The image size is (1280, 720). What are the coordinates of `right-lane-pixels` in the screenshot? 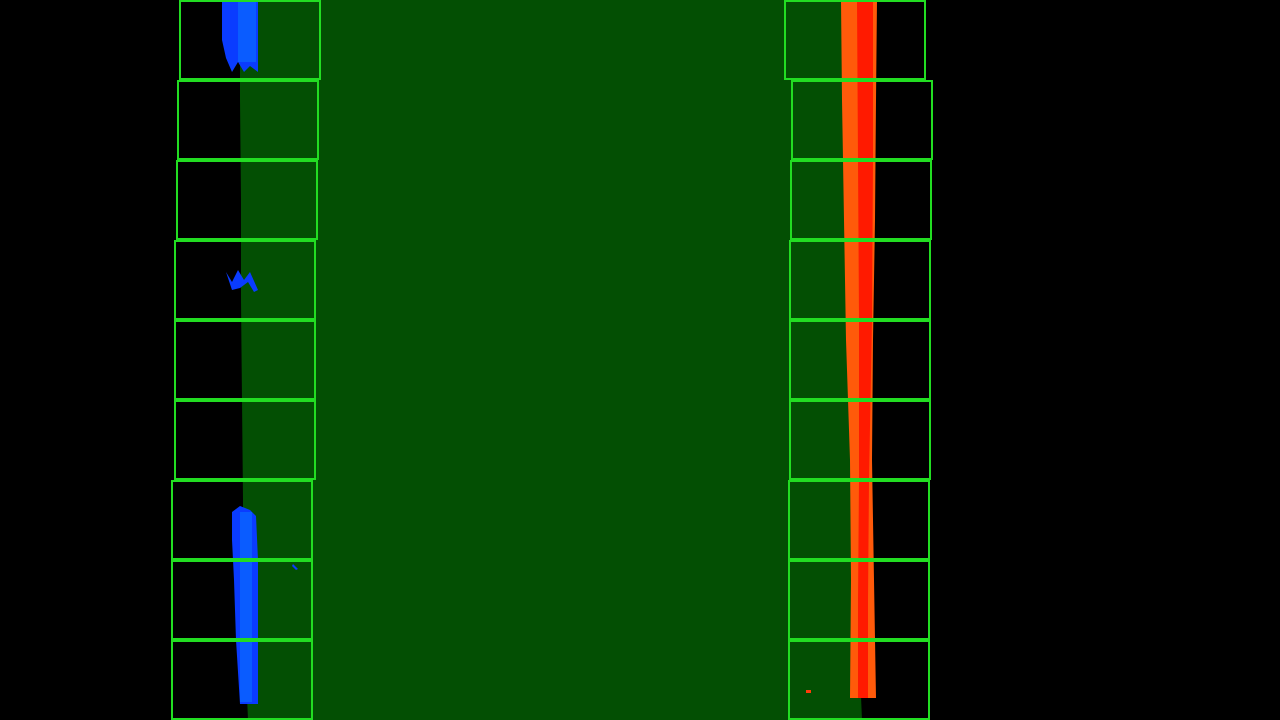 It's located at (841, 349).